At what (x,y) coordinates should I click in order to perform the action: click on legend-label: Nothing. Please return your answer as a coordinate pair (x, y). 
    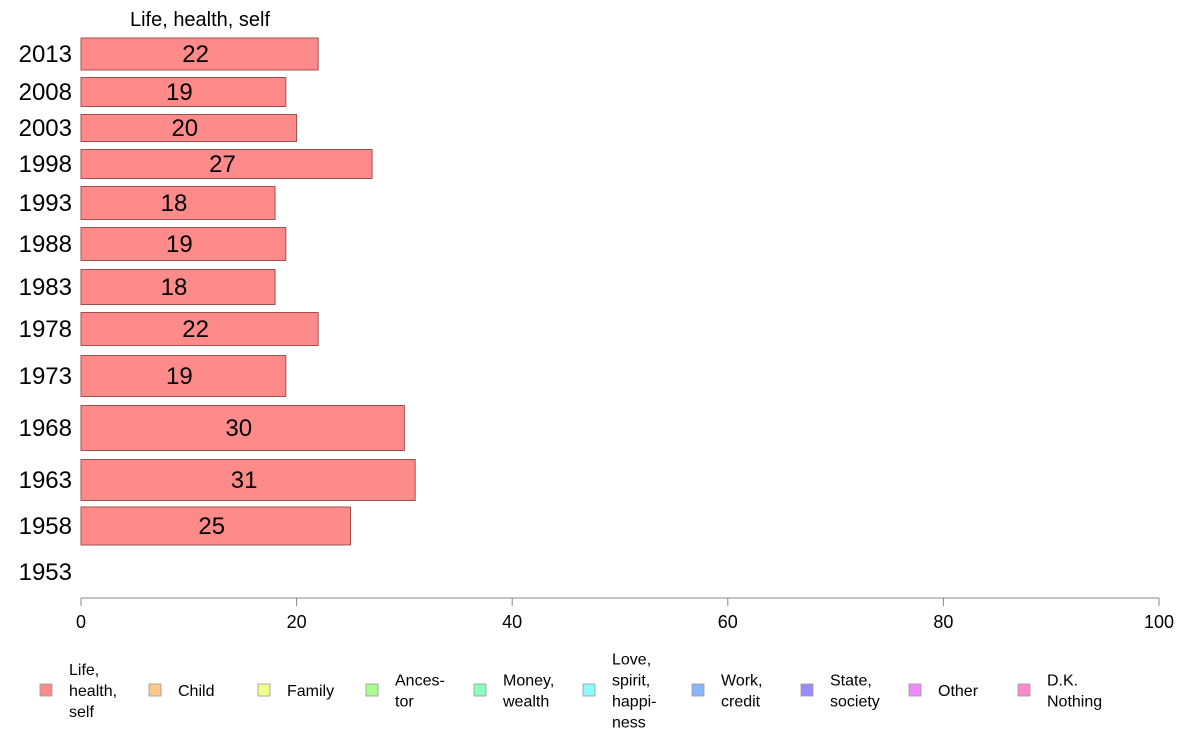
    Looking at the image, I should click on (1074, 702).